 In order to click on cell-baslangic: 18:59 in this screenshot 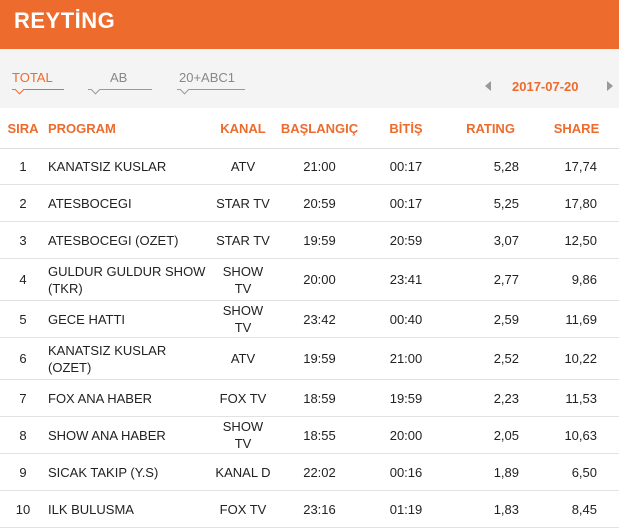, I will do `click(319, 398)`.